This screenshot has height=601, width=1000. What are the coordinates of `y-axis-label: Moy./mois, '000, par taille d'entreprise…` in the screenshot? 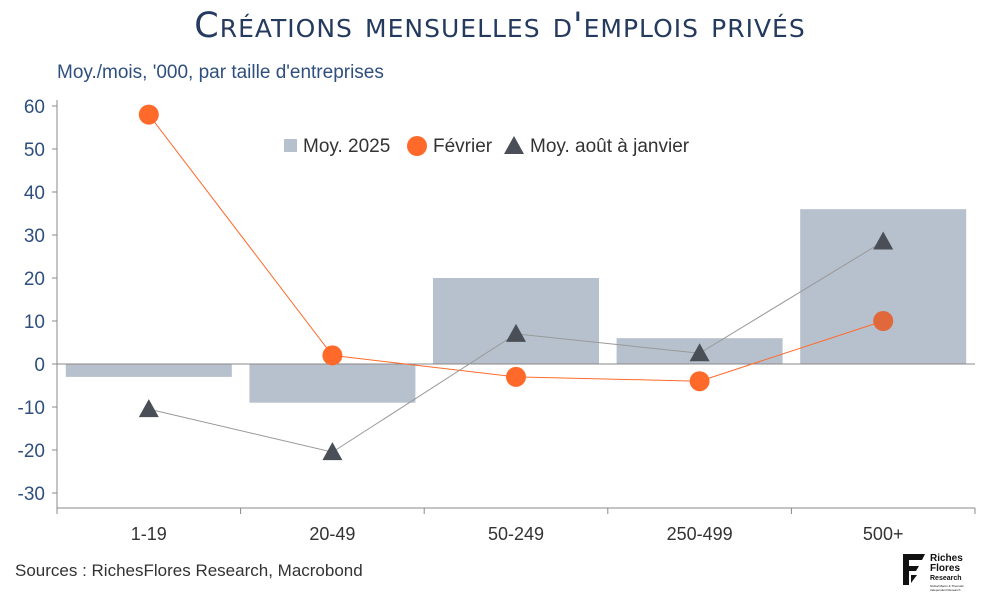 It's located at (220, 72).